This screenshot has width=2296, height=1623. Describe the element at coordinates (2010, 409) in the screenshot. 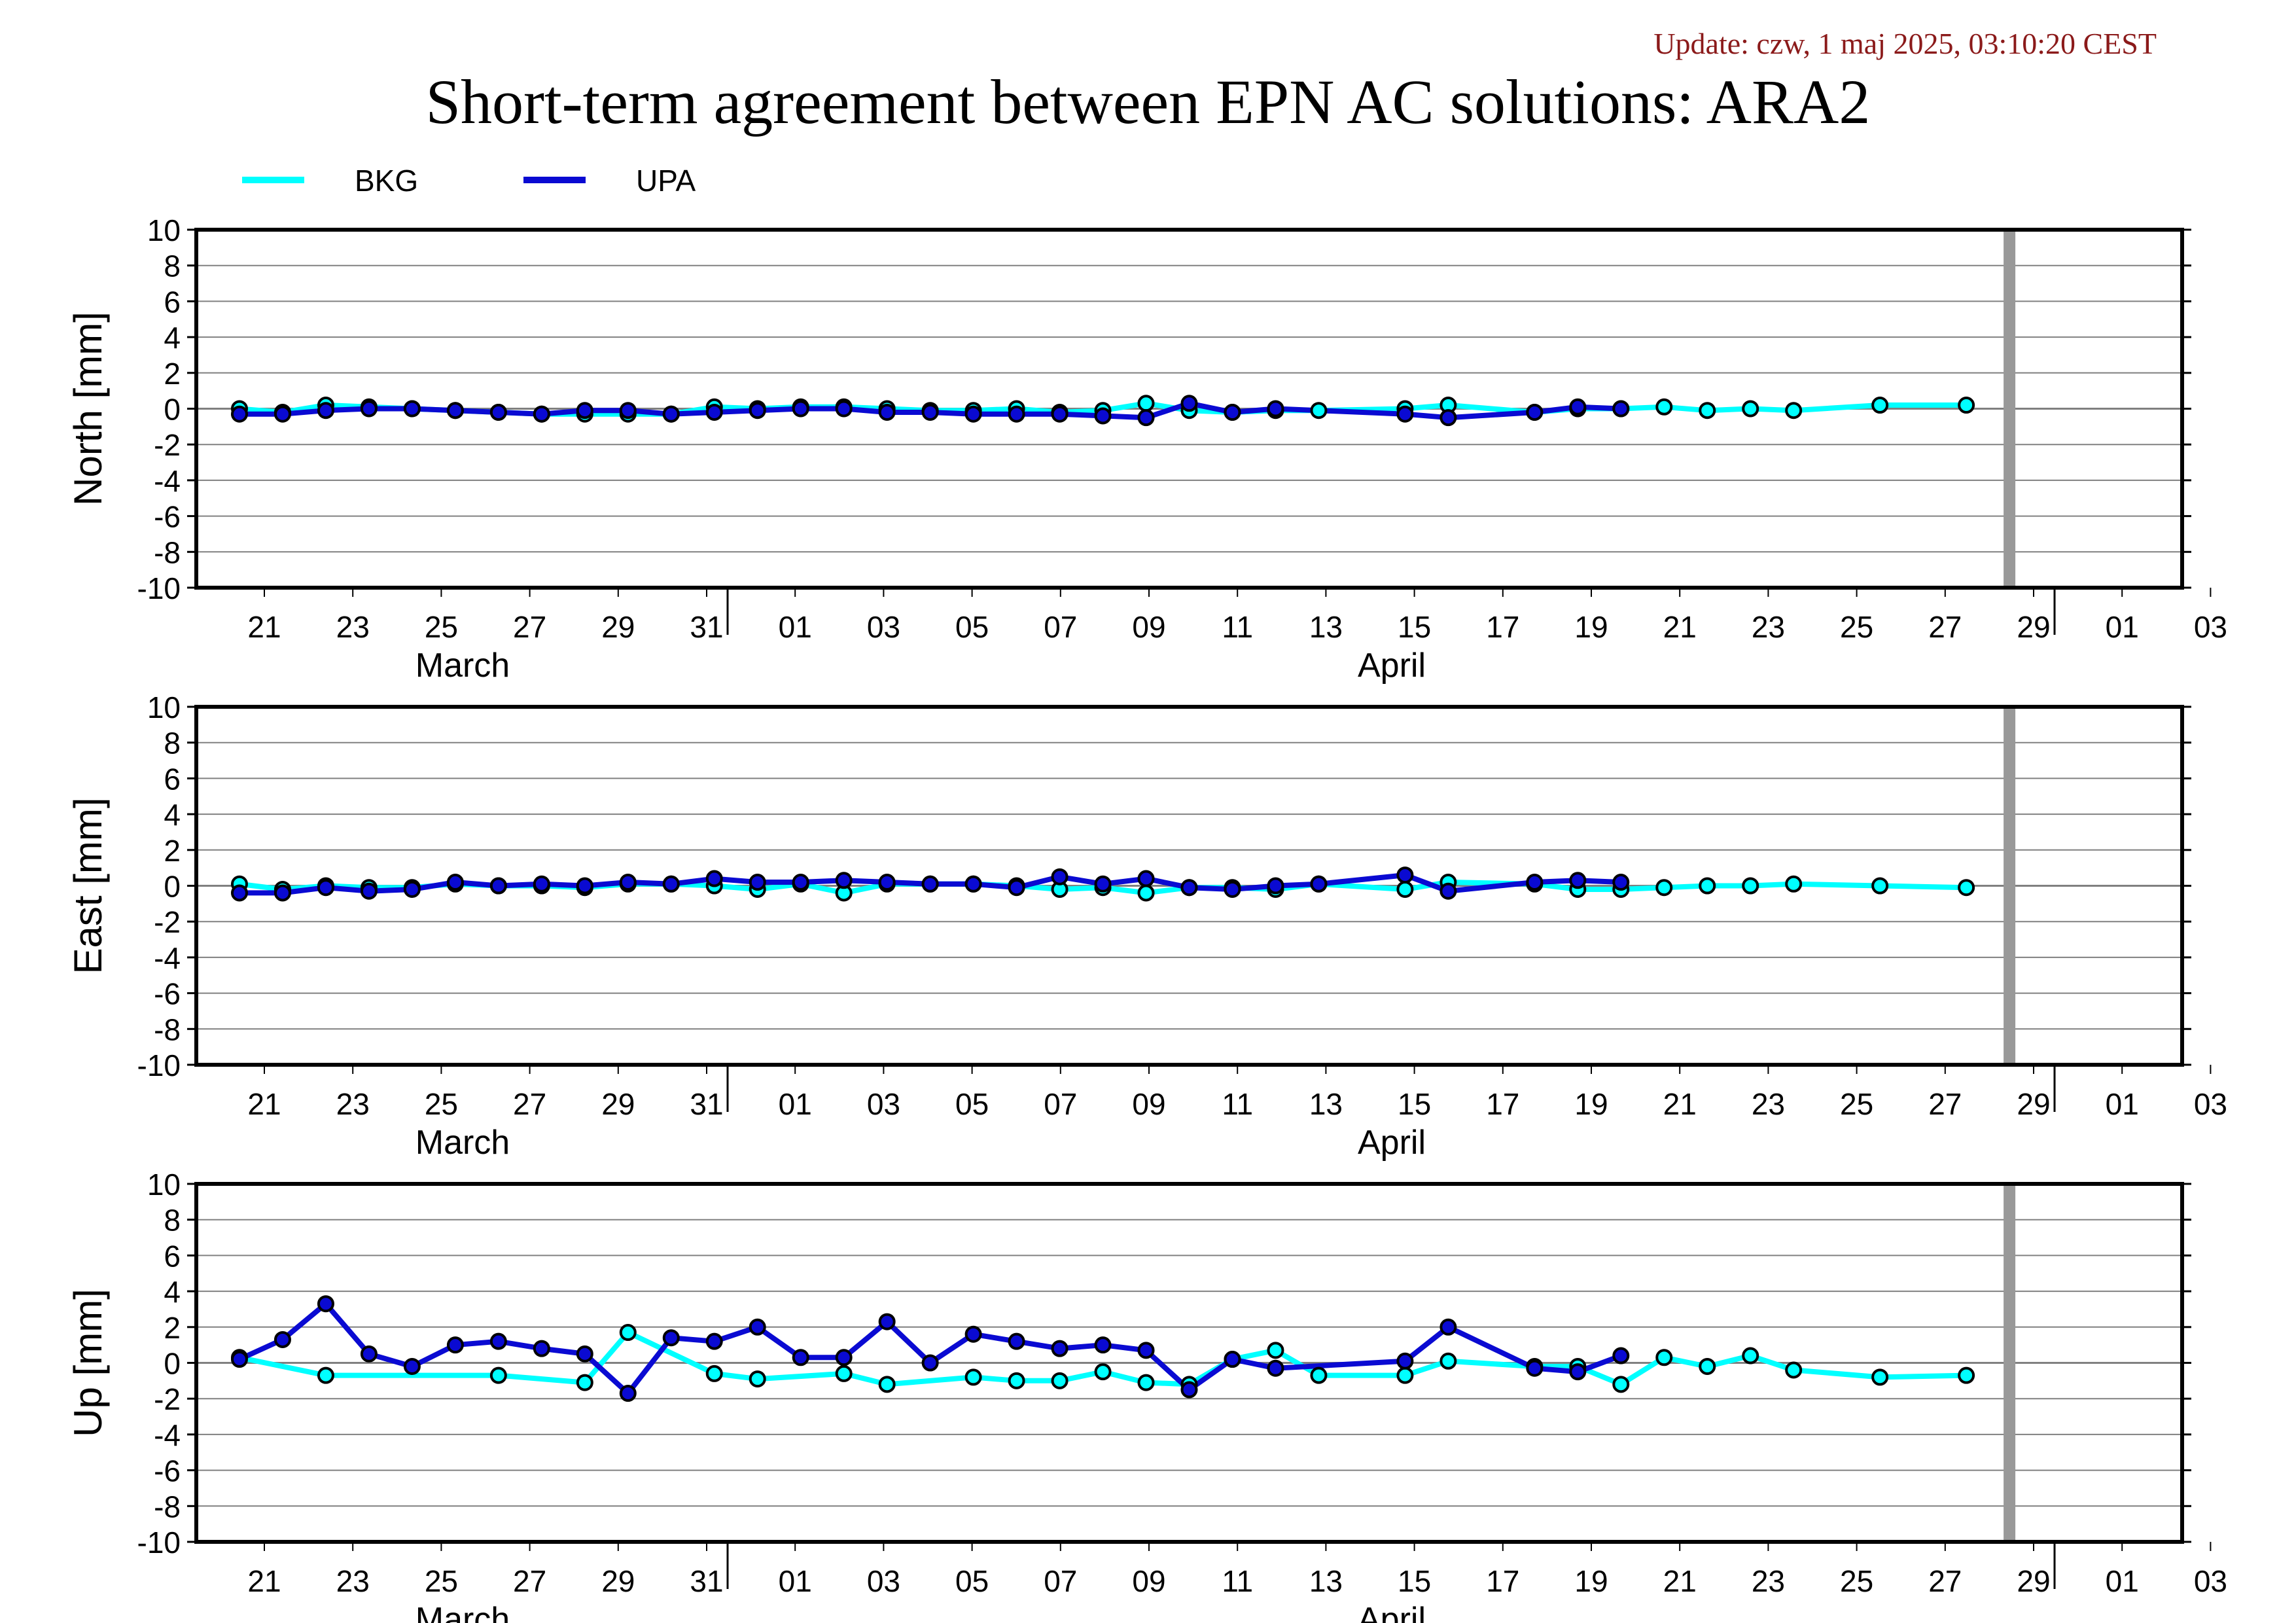

I see `today-marker` at that location.